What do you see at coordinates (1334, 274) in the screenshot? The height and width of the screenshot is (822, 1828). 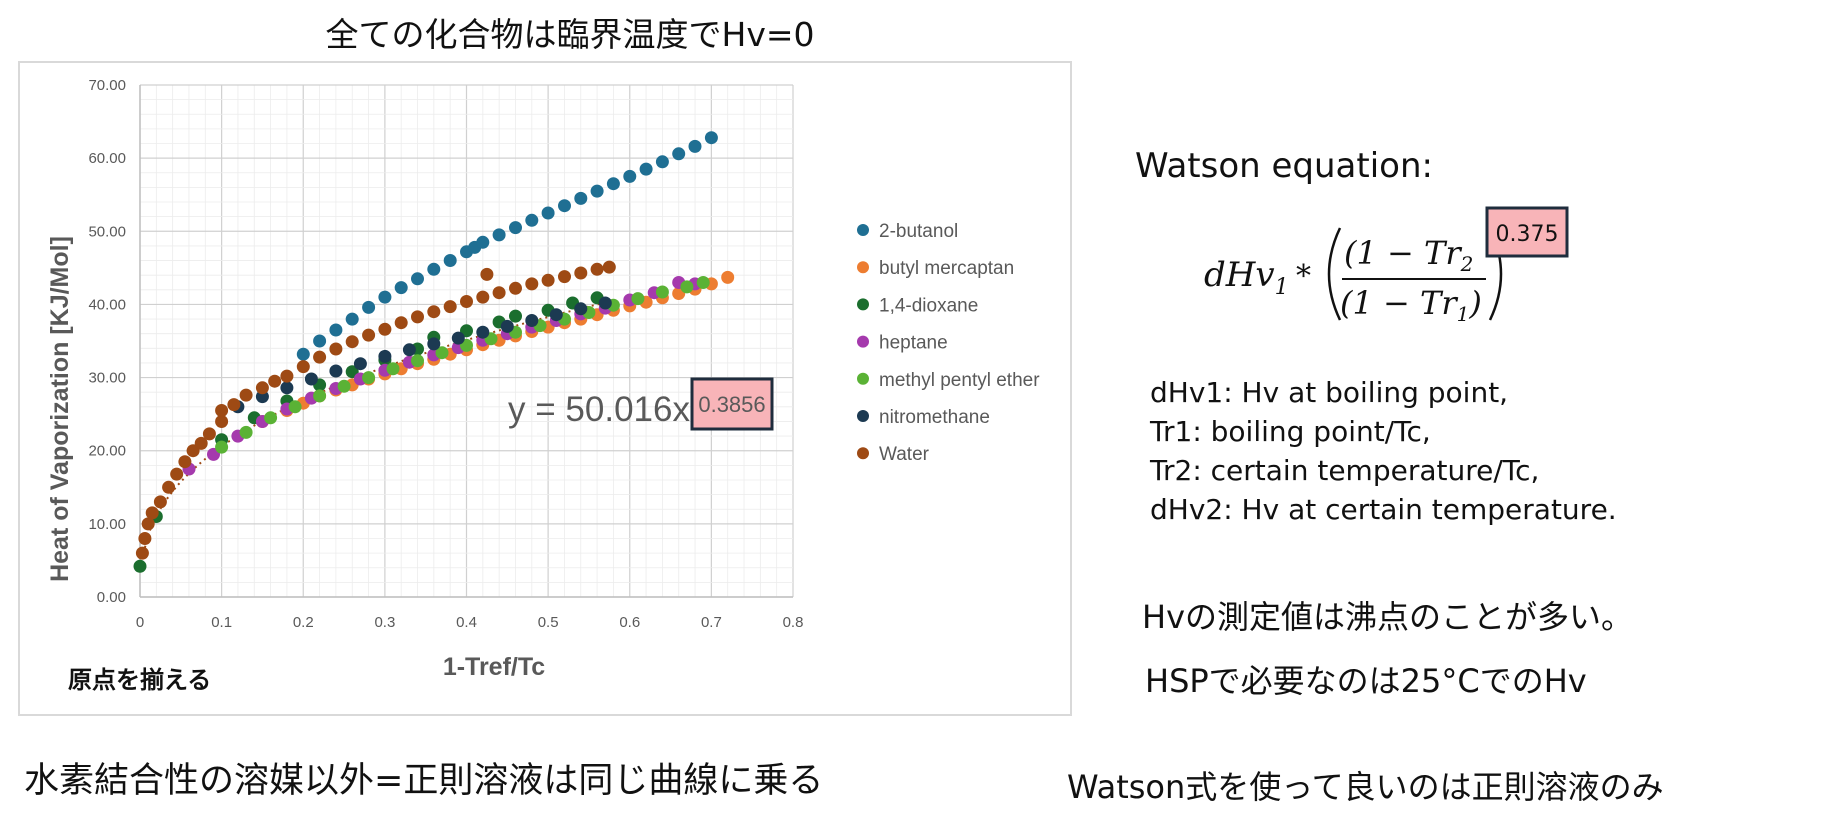 I see `left-paren` at bounding box center [1334, 274].